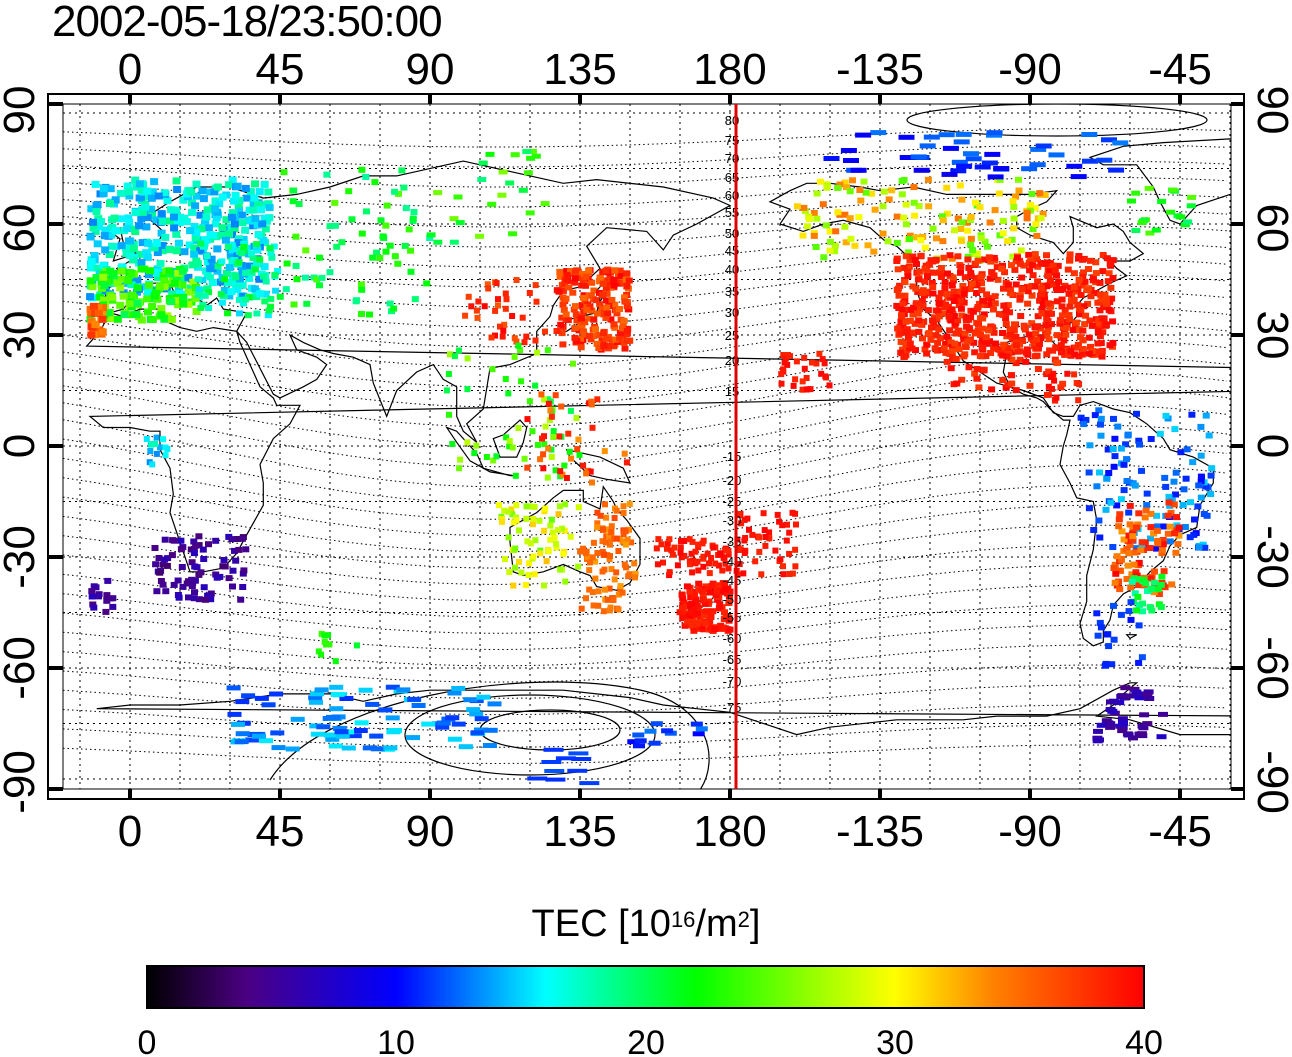 The height and width of the screenshot is (1057, 1292). Describe the element at coordinates (1270, 668) in the screenshot. I see `right-lat-label: -60` at that location.